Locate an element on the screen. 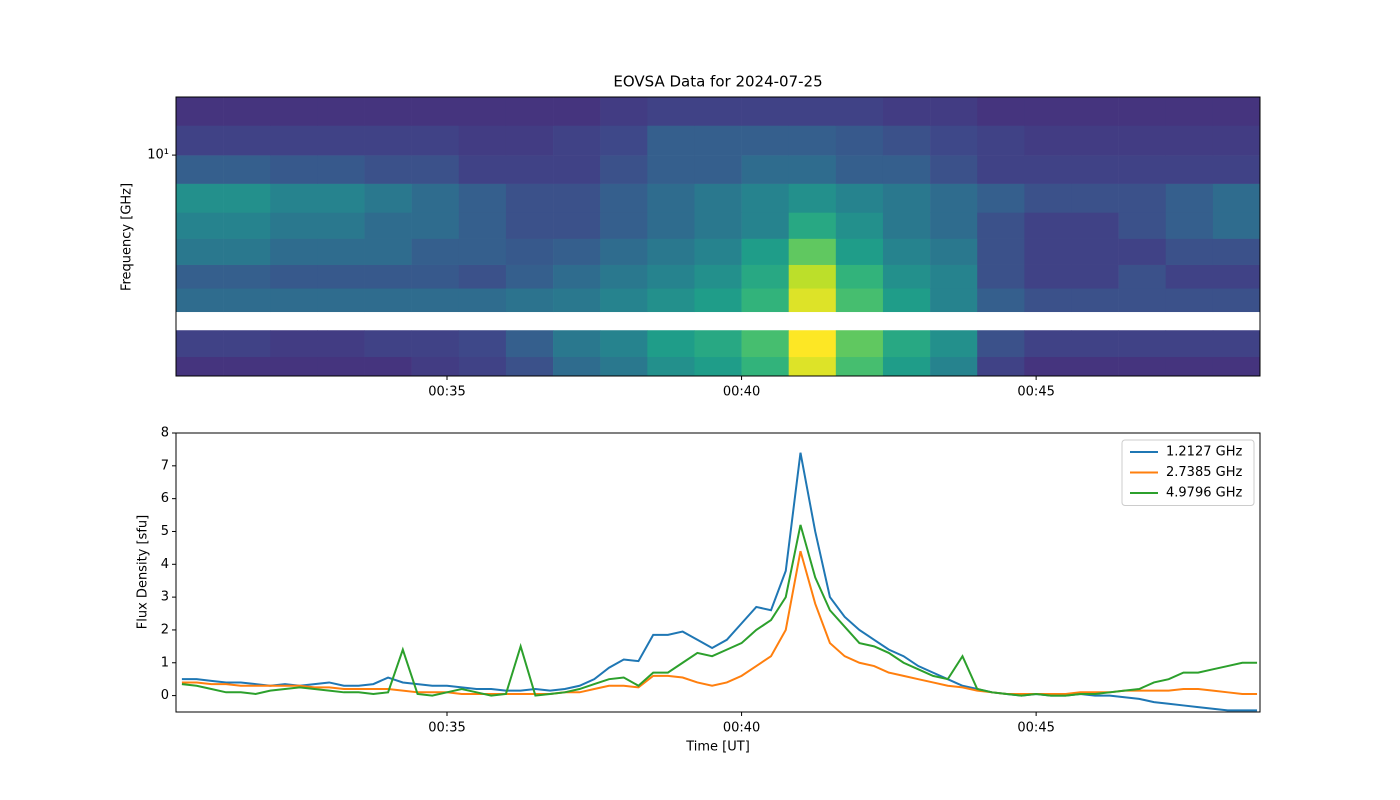 The image size is (1400, 800). y-axis-label: Frequency [GHz] is located at coordinates (127, 237).